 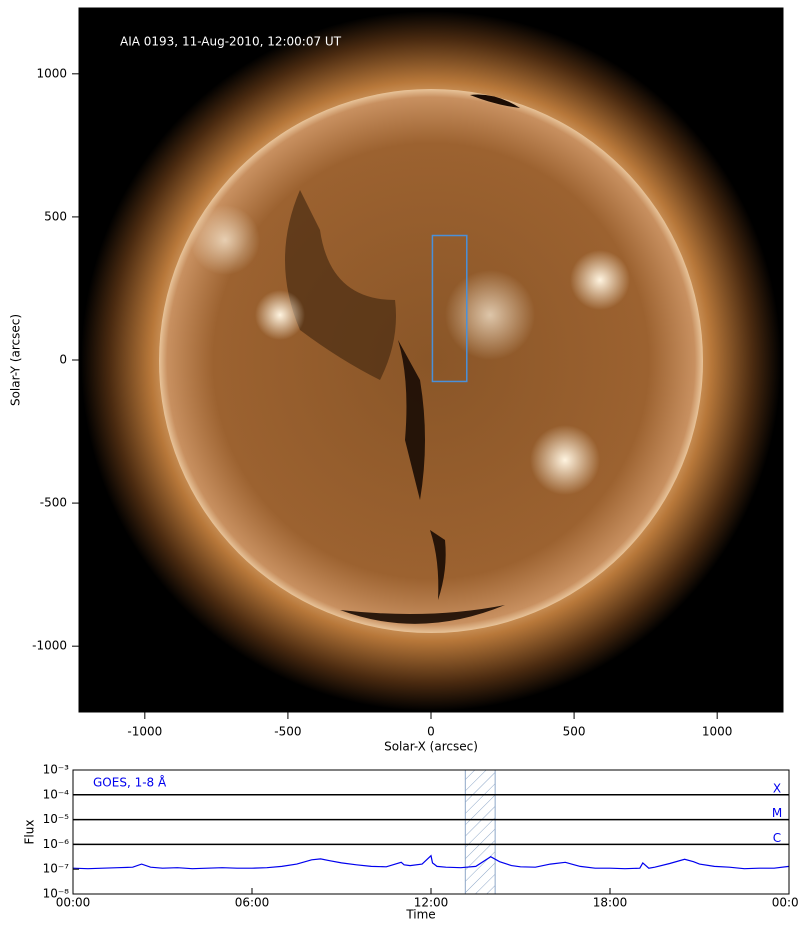 I want to click on axes-frame, so click(x=431, y=832).